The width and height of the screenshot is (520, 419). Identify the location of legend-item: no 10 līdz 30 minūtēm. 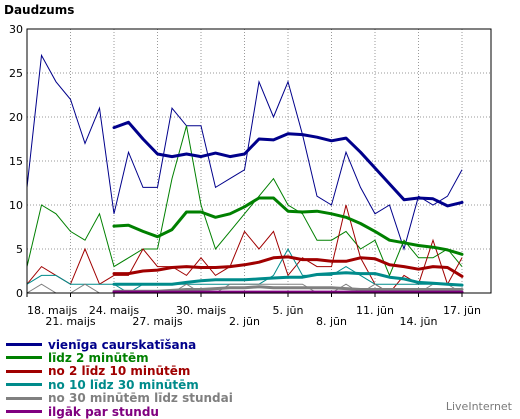
(102, 384).